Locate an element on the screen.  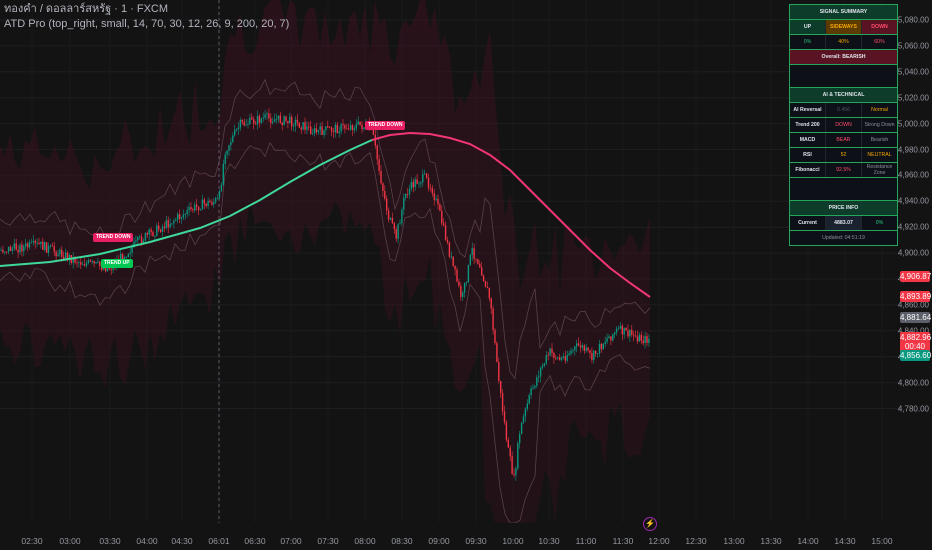
time-tick: 14:30 is located at coordinates (845, 541).